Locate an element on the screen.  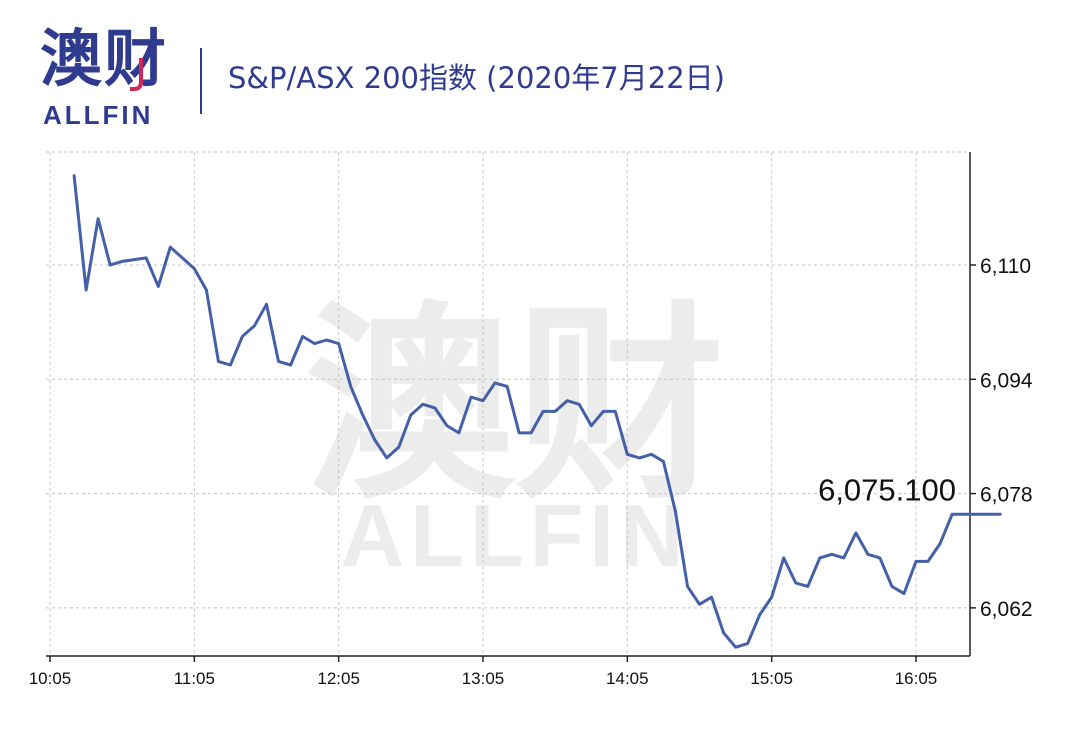
x-axis-ticks: 10:05 11:05 12:05 13:05 14:05 15:05 16:05 is located at coordinates (483, 672).